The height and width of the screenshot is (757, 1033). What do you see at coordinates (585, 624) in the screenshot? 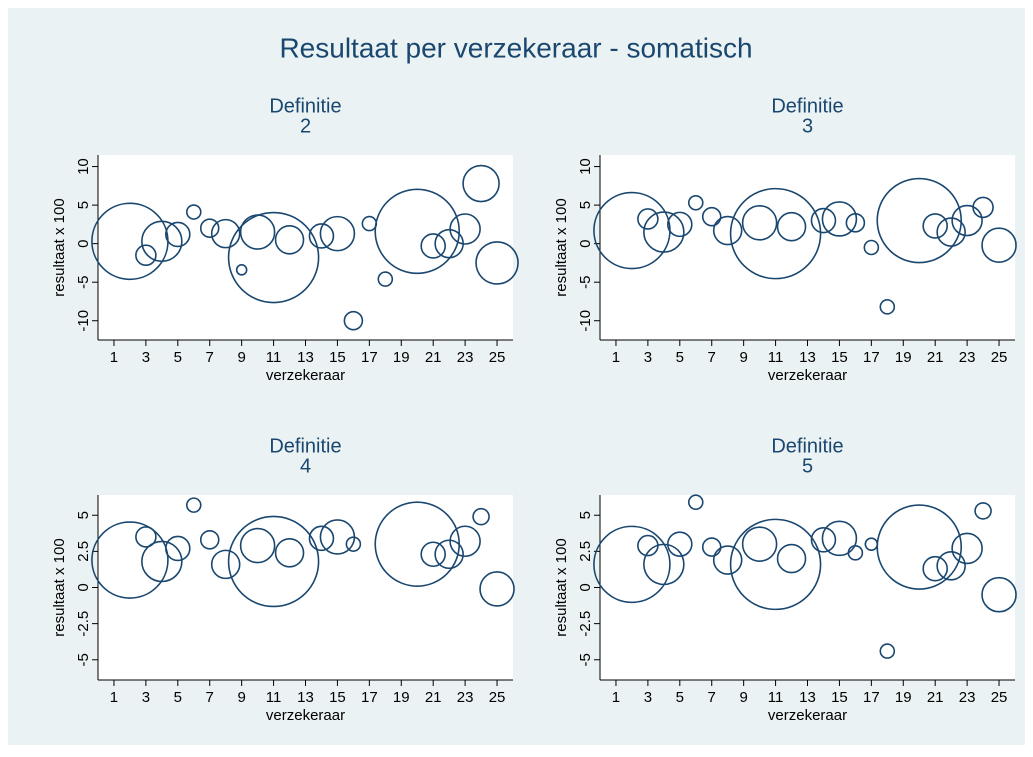
I see `y-tick-label: -2.5` at bounding box center [585, 624].